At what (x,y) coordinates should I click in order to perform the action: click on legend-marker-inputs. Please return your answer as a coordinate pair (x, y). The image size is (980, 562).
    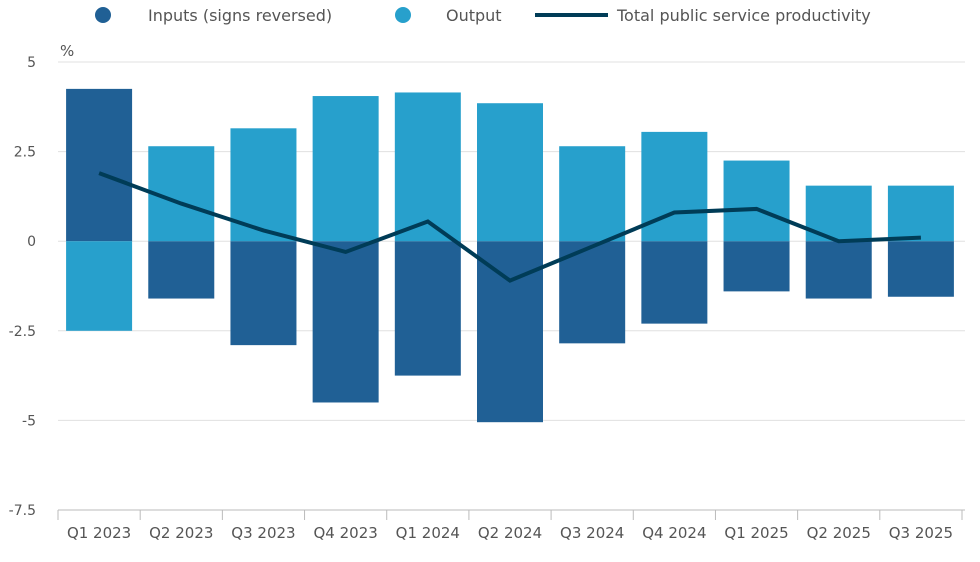
    Looking at the image, I should click on (103, 15).